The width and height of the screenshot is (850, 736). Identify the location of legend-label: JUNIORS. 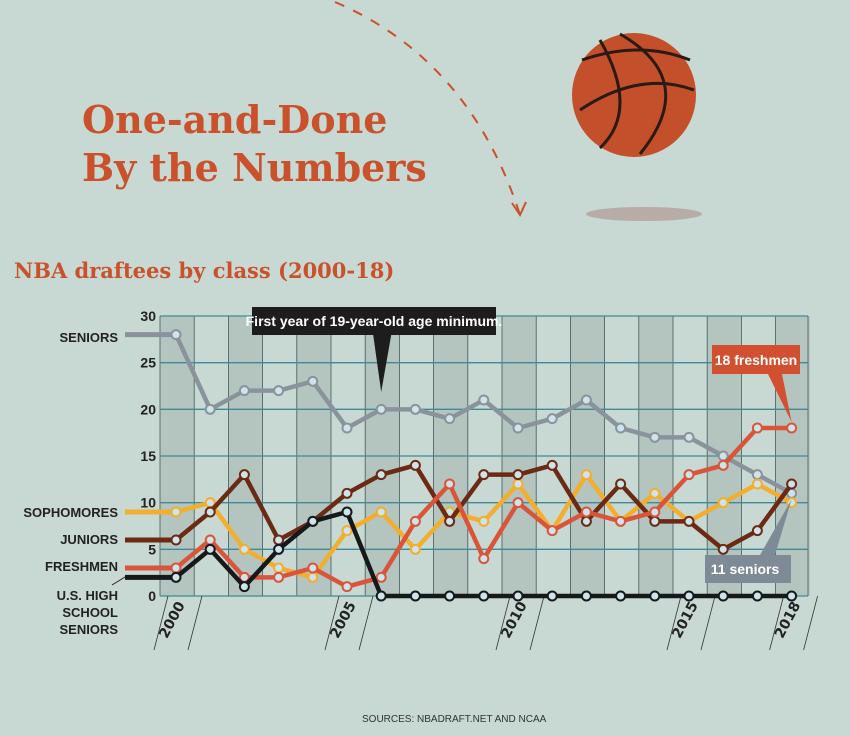
(89, 539).